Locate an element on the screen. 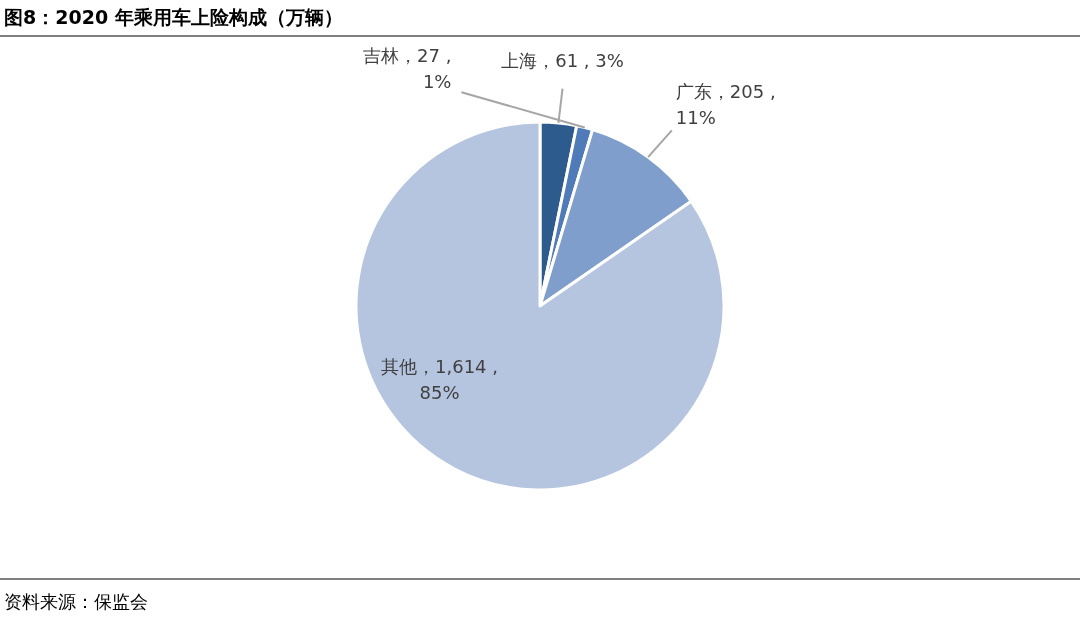  slice-label: 吉林，27 , 1% is located at coordinates (407, 69).